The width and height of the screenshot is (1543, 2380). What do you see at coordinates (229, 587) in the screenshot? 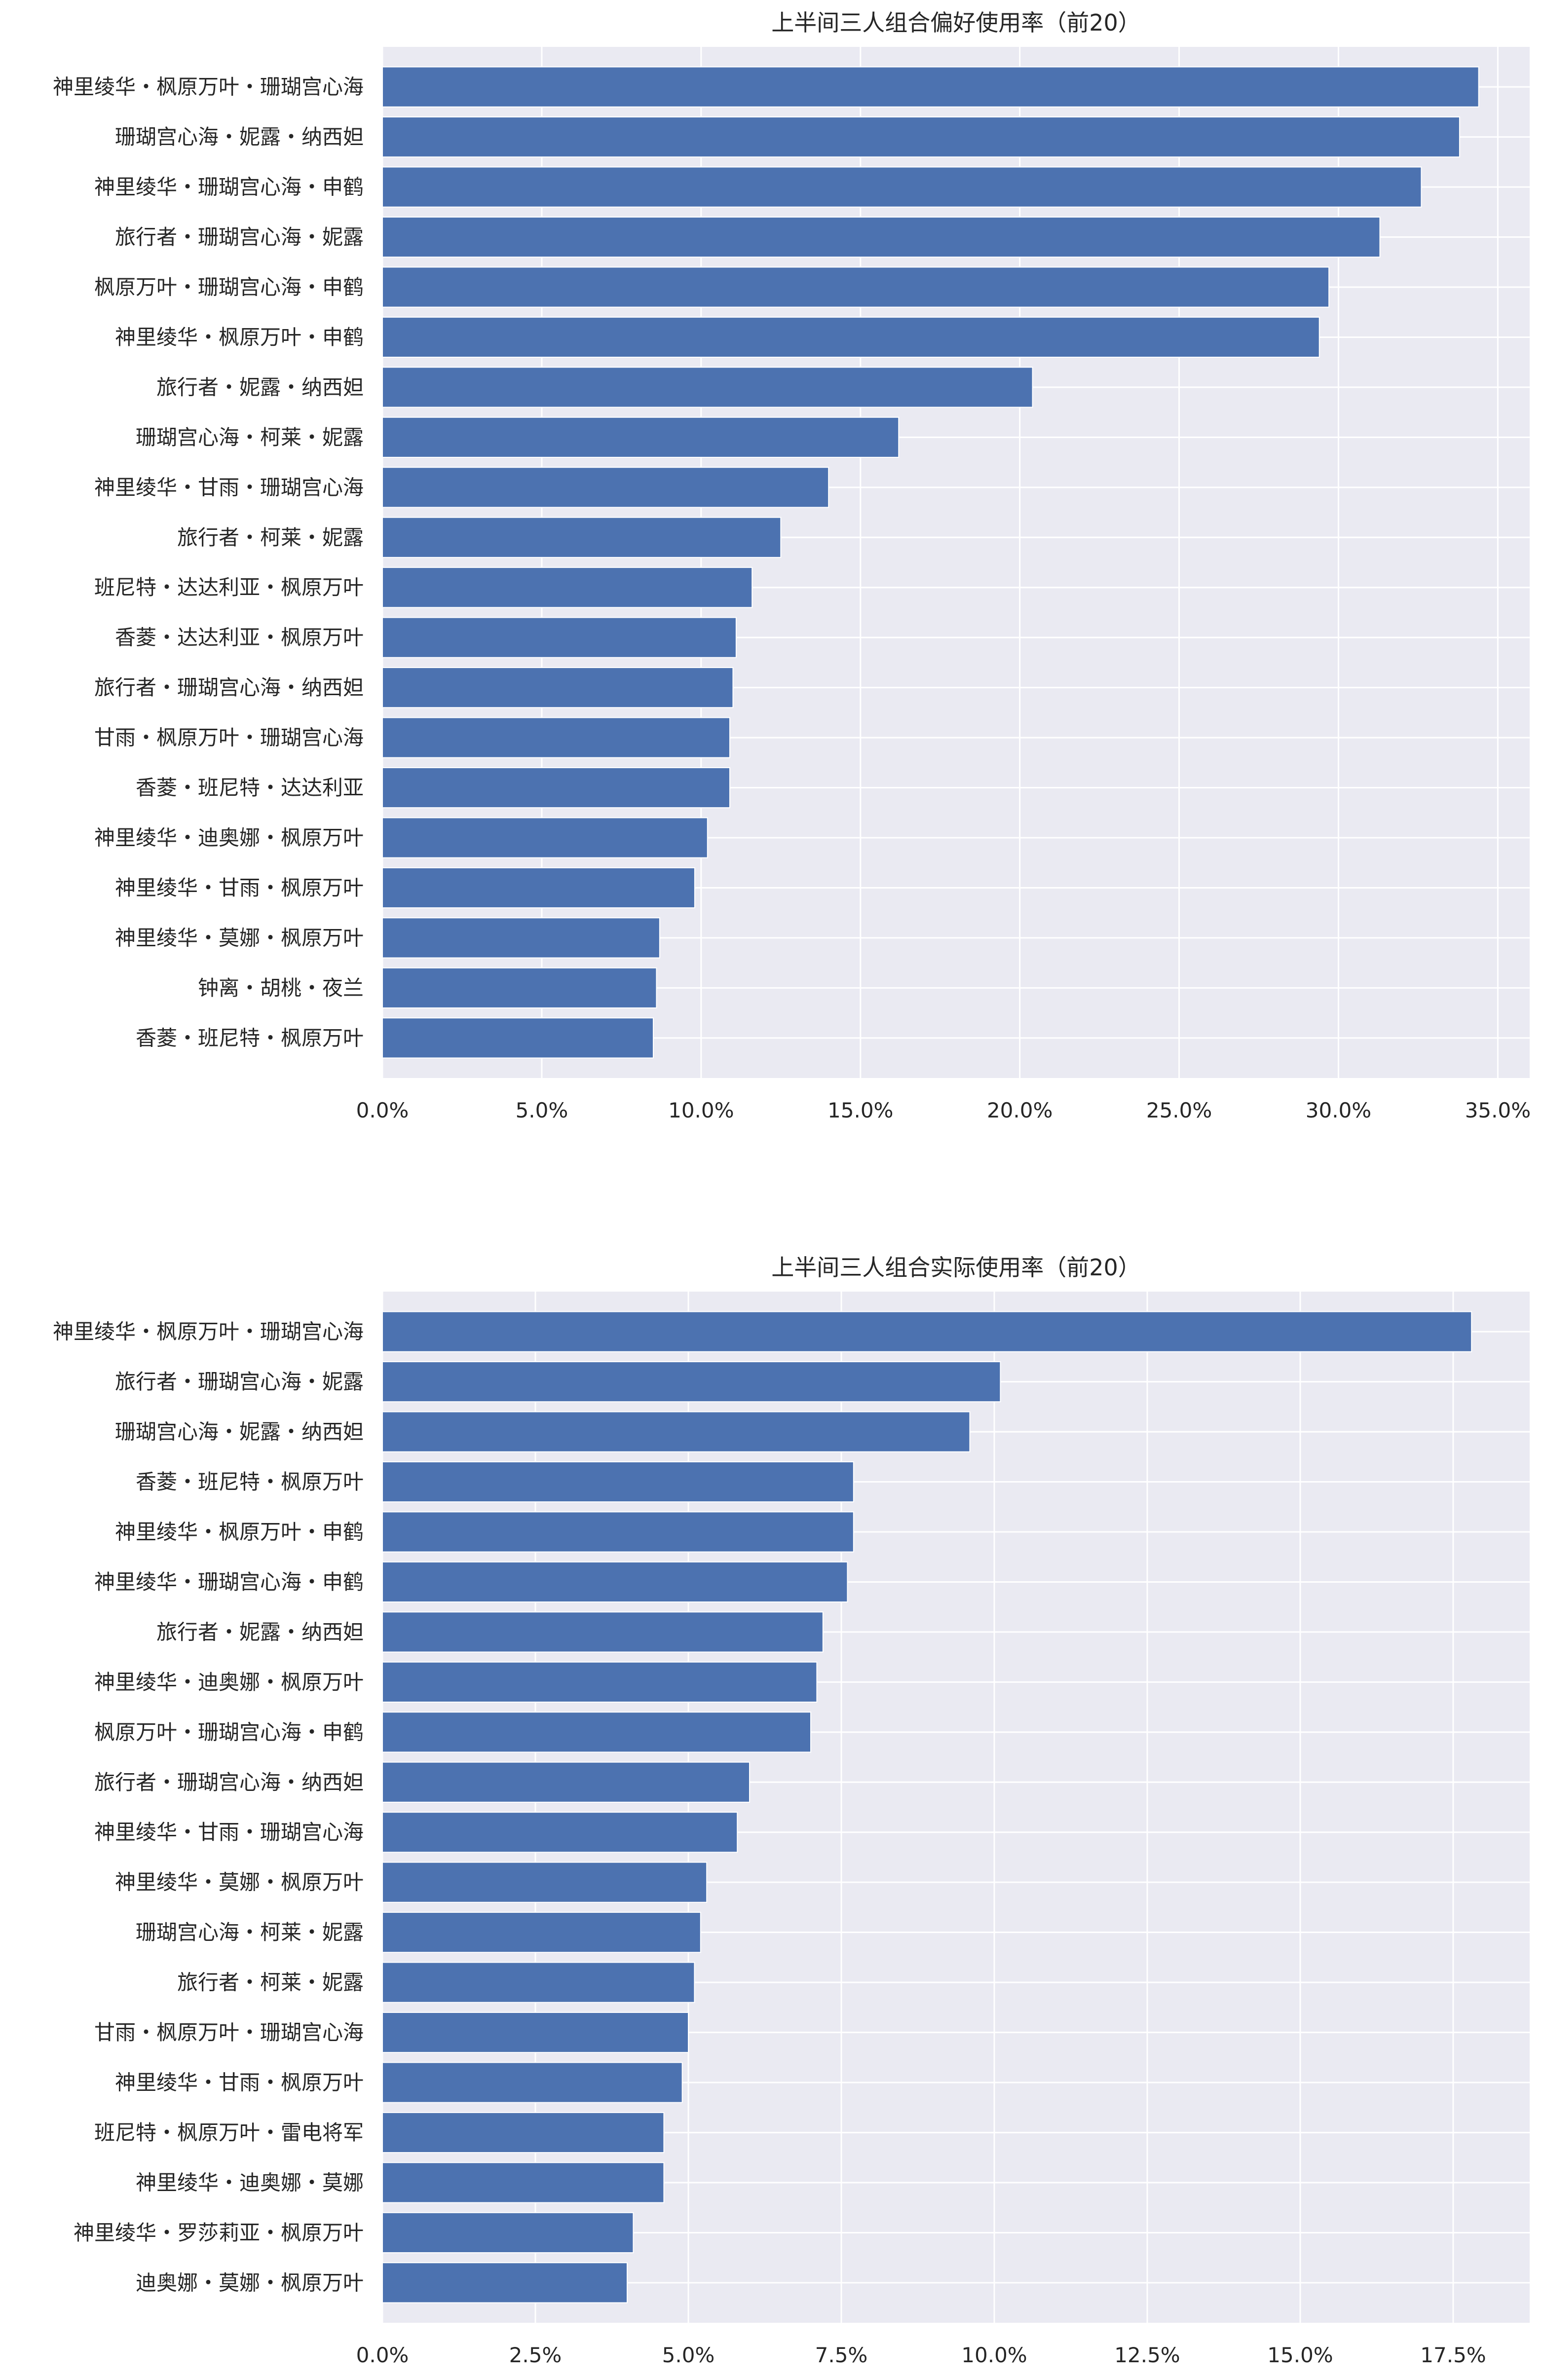
I see `category-label: 班尼特・达达利亚・枫原万叶` at bounding box center [229, 587].